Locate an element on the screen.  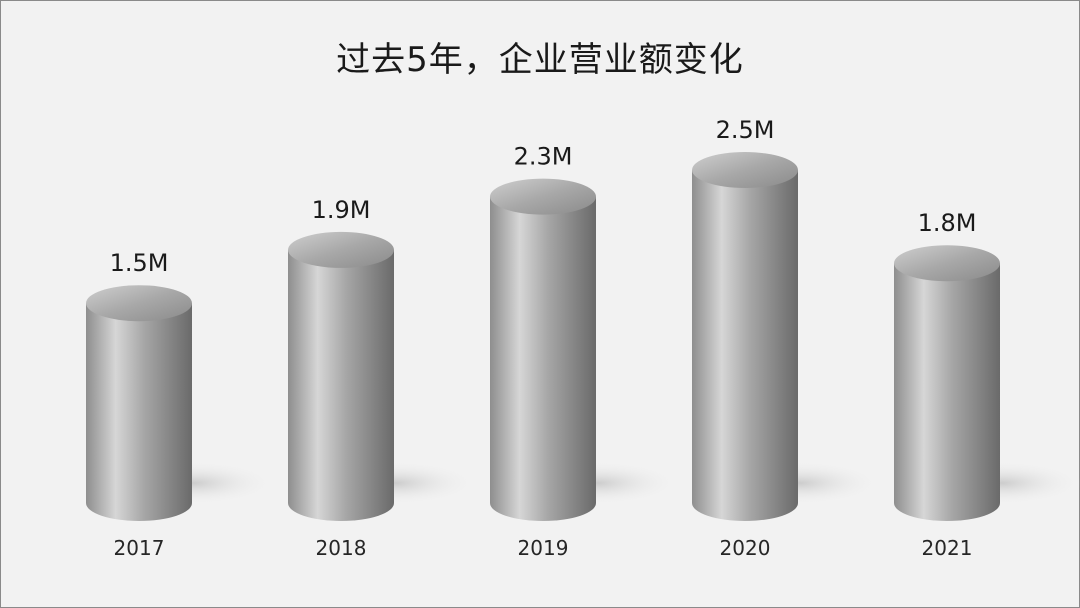
bar-2021 is located at coordinates (947, 392).